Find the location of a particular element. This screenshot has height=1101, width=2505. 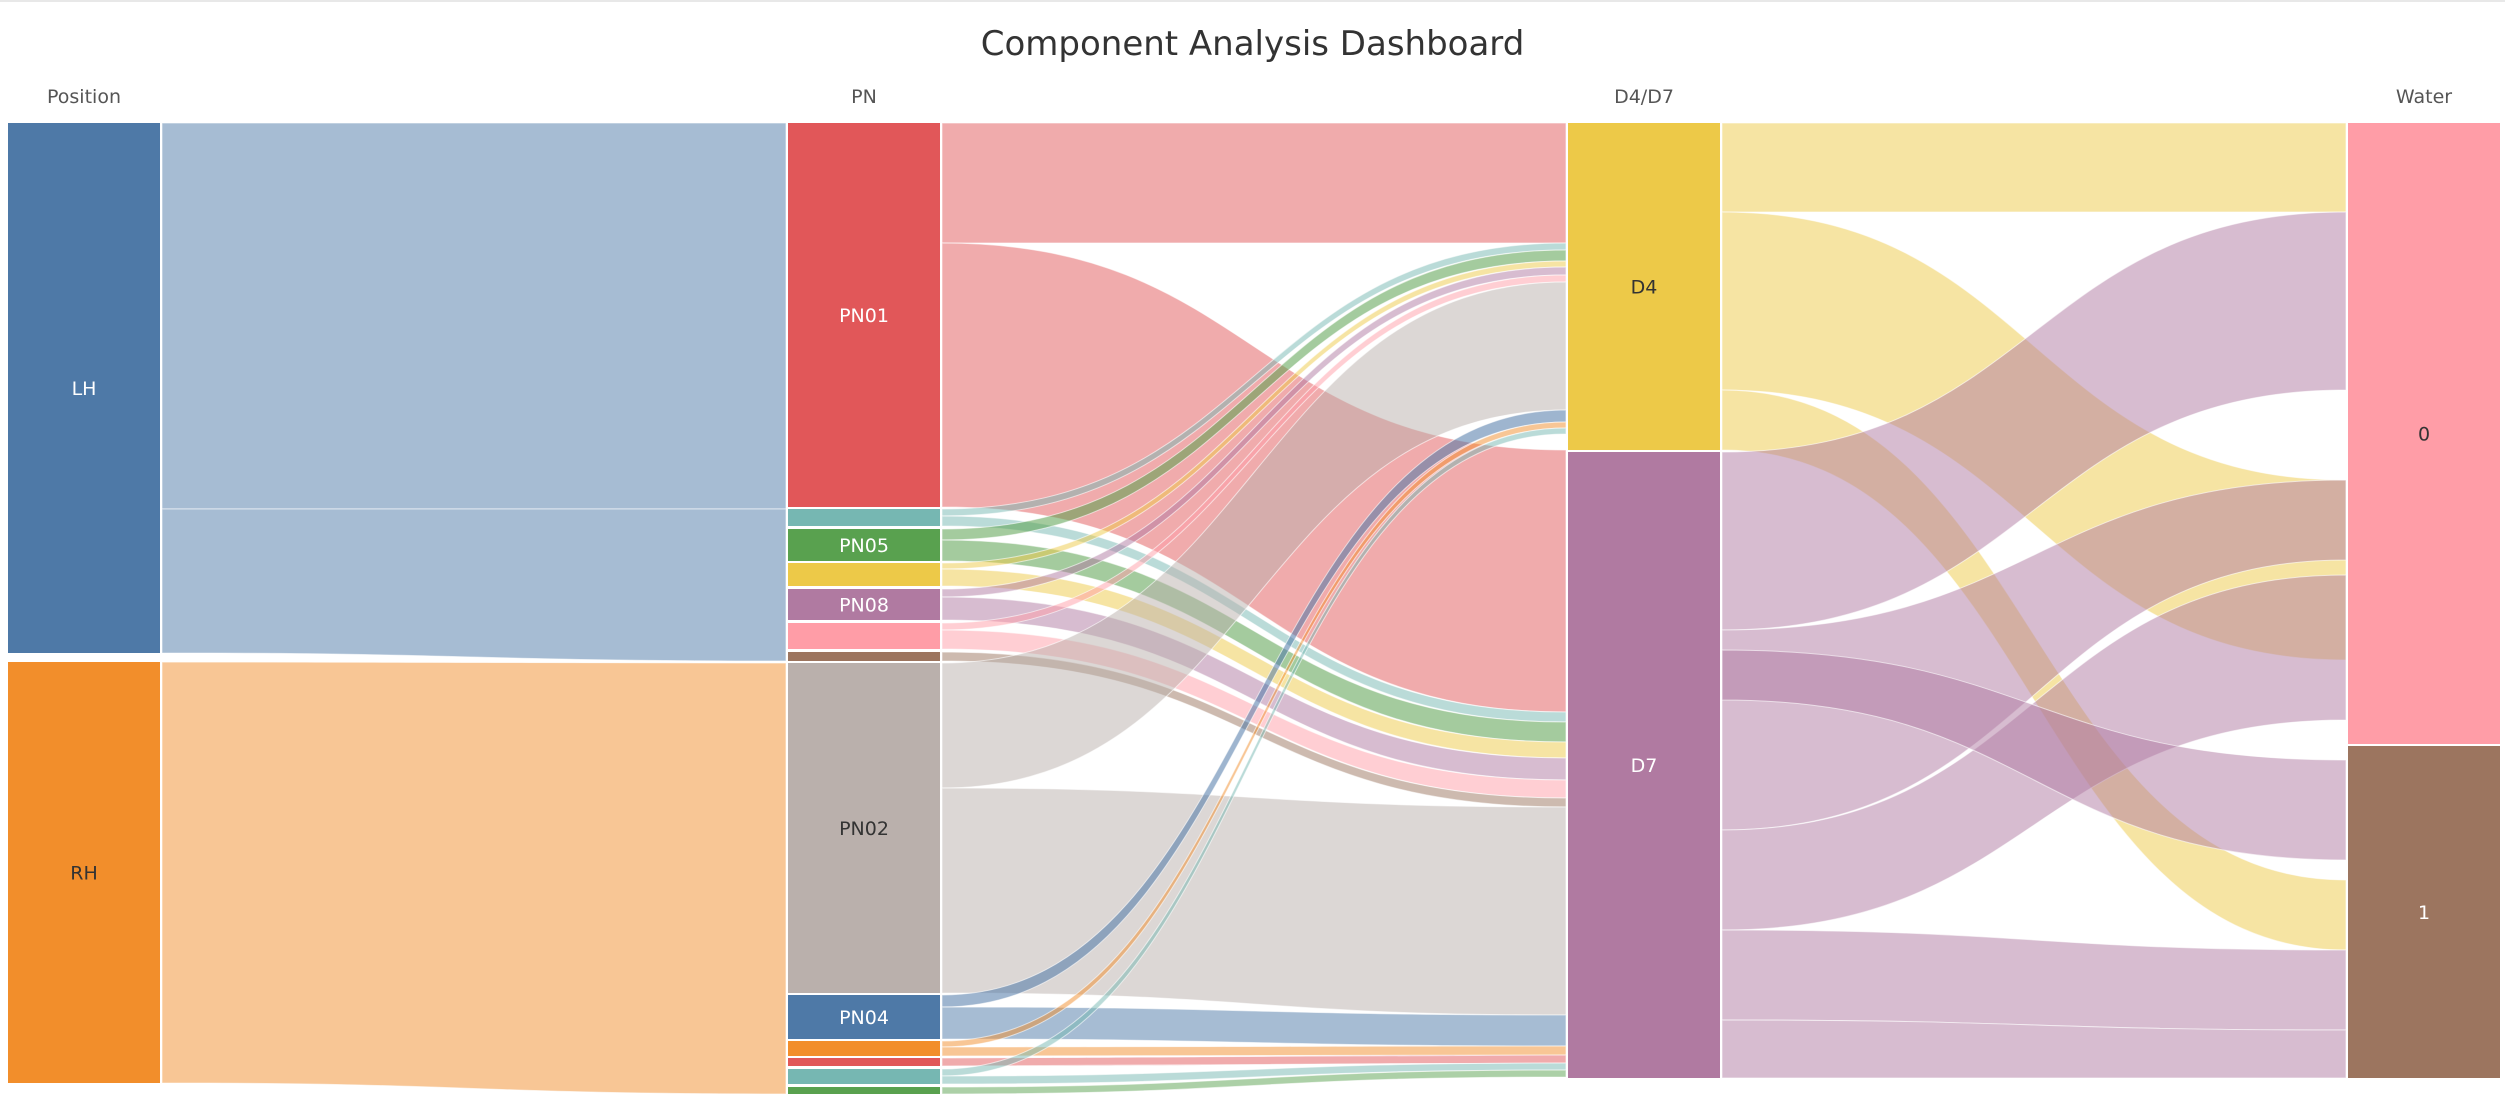

node-water-1-label: 1 is located at coordinates (2424, 913).